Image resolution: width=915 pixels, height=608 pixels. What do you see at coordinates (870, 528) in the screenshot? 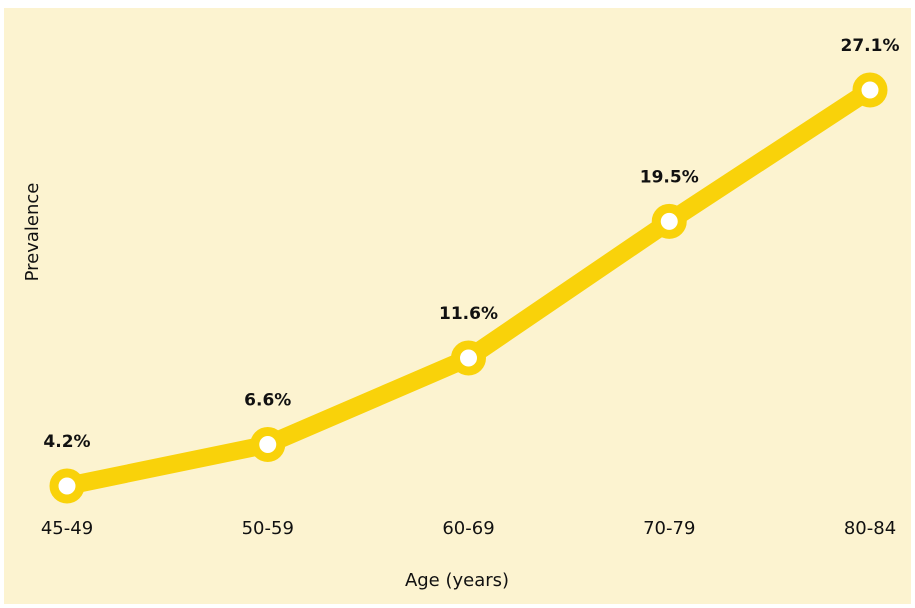
I see `x-tick-label: 80-84` at bounding box center [870, 528].